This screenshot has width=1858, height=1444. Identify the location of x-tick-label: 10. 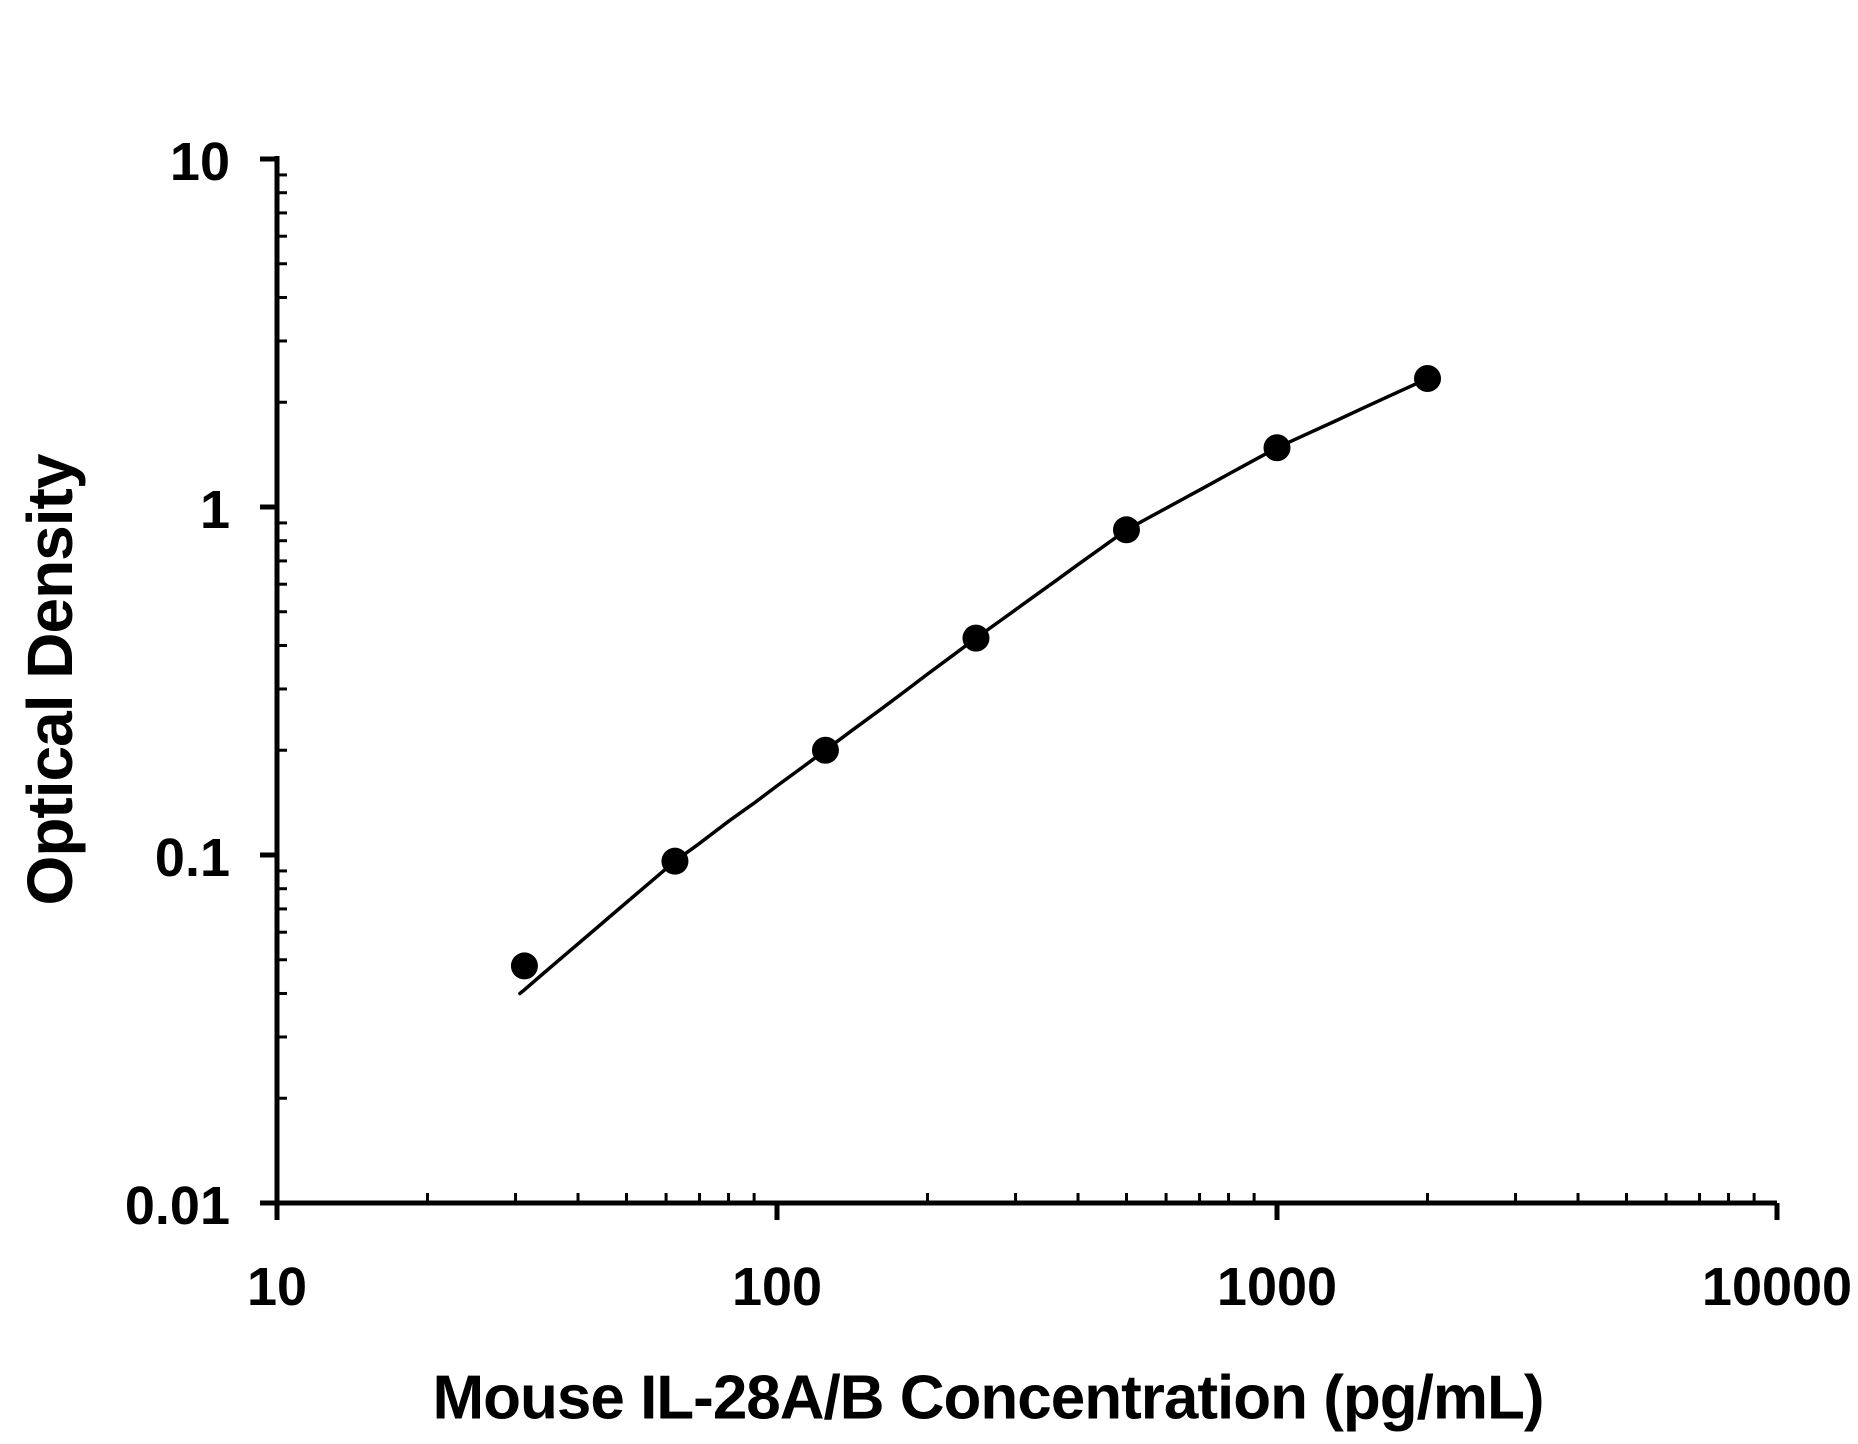
(277, 1287).